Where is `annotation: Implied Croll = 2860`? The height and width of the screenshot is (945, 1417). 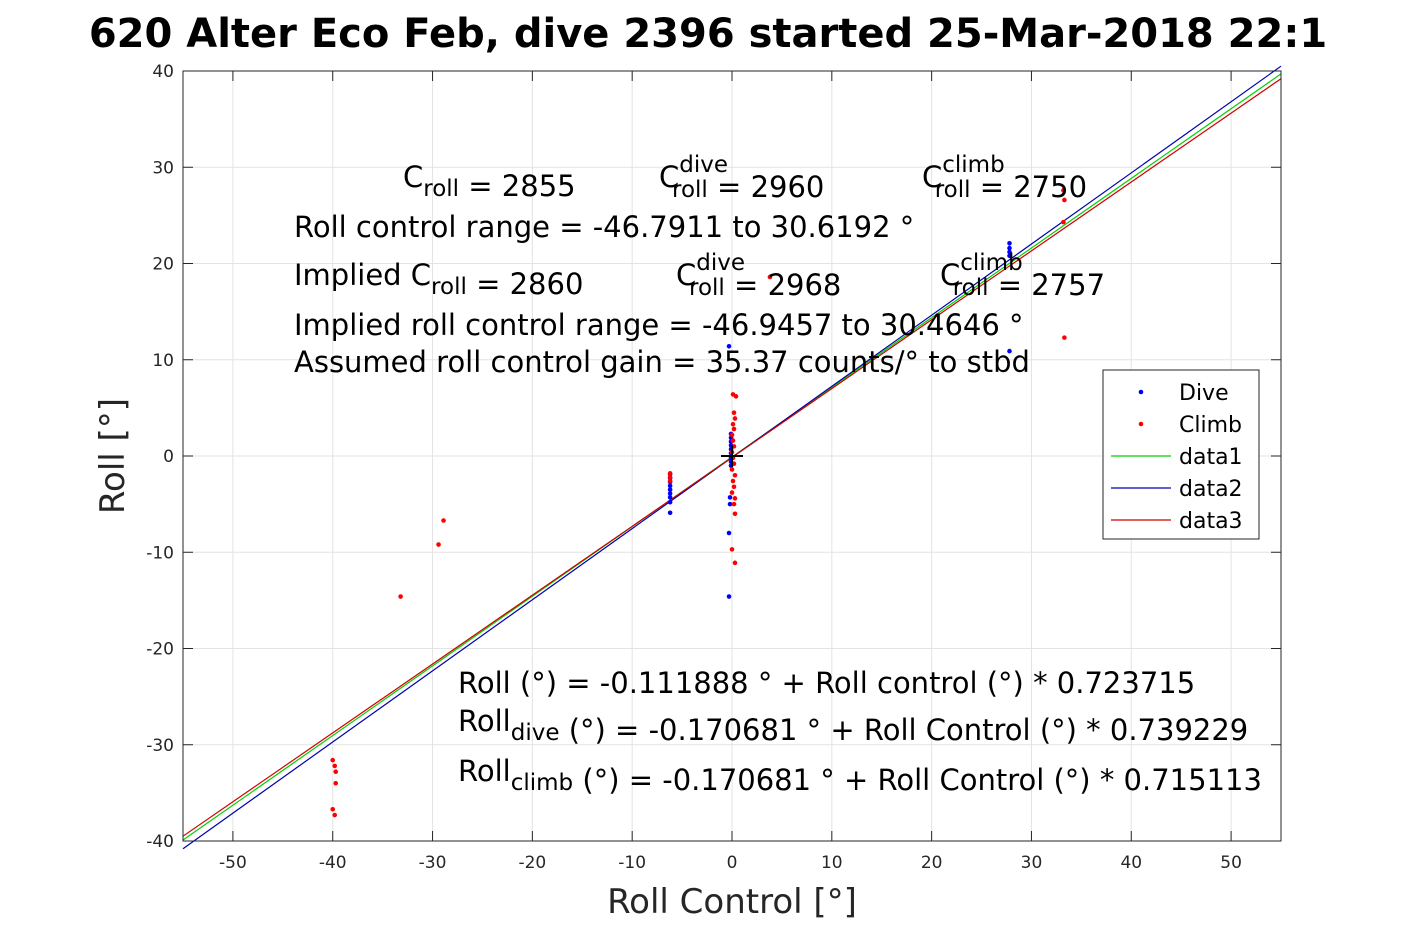
annotation: Implied Croll = 2860 is located at coordinates (438, 279).